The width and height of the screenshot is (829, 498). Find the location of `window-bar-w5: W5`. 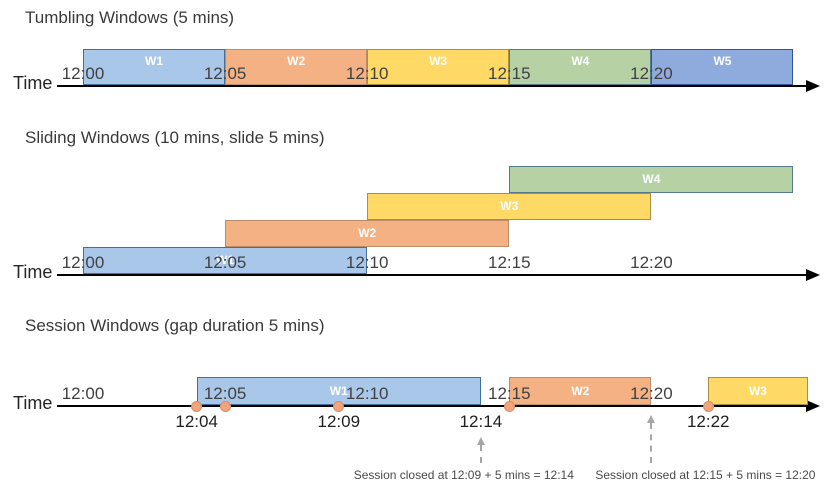

window-bar-w5: W5 is located at coordinates (722, 67).